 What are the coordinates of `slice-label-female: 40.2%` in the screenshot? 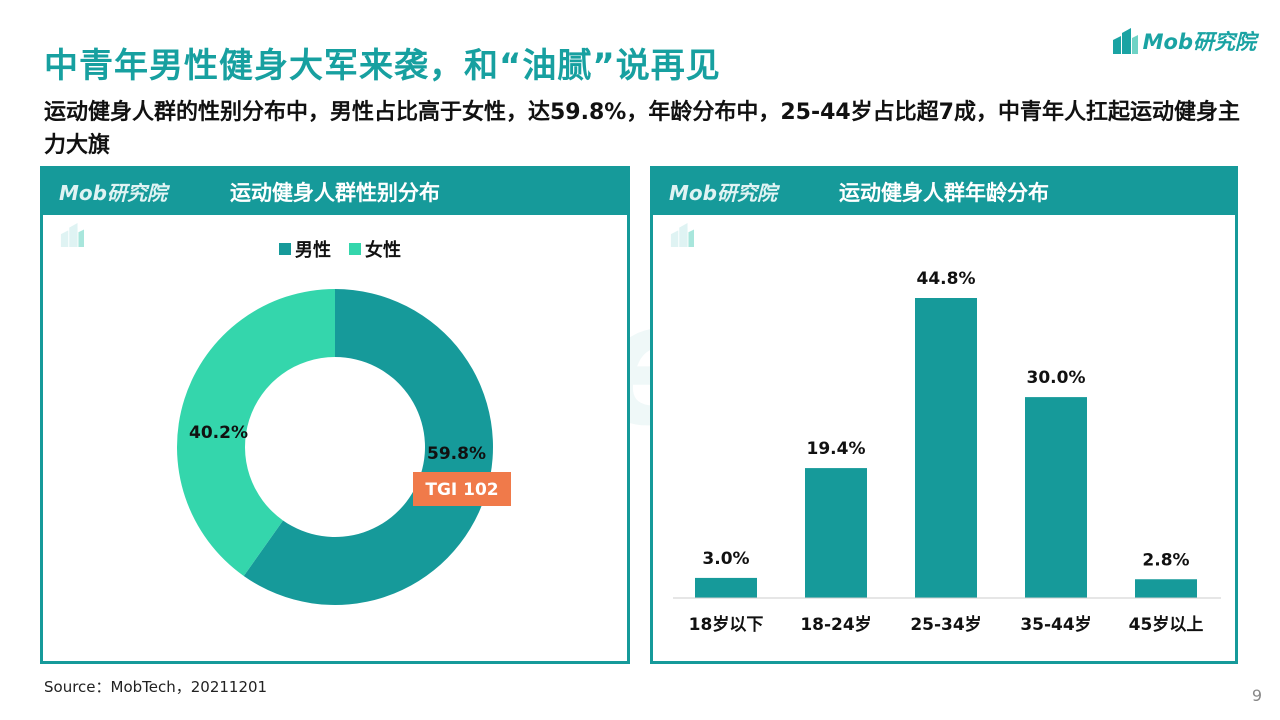 It's located at (218, 433).